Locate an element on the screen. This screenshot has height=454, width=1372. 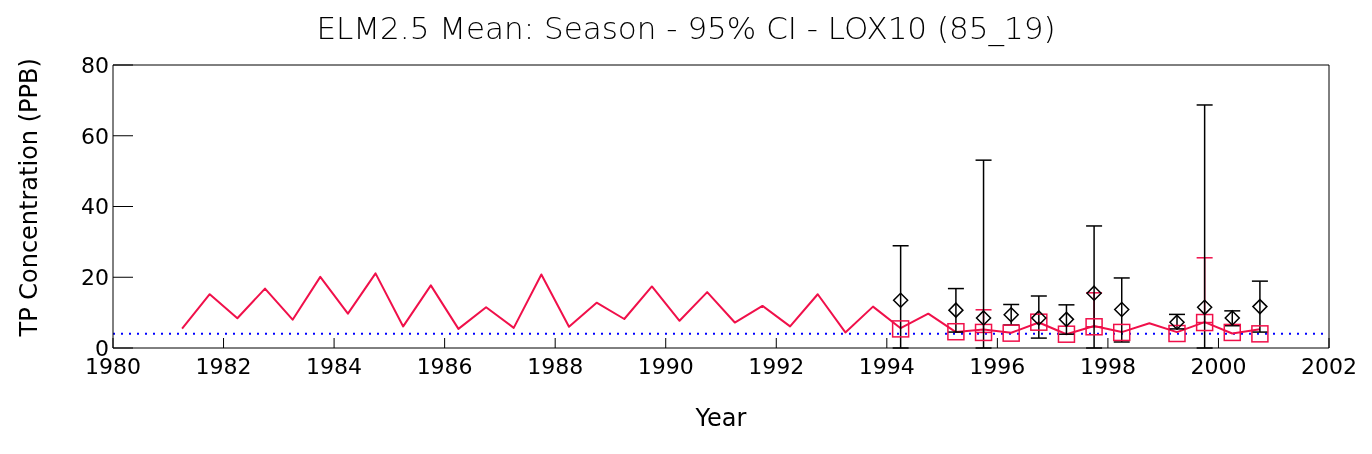
x-tick-label: 2002 is located at coordinates (1329, 366).